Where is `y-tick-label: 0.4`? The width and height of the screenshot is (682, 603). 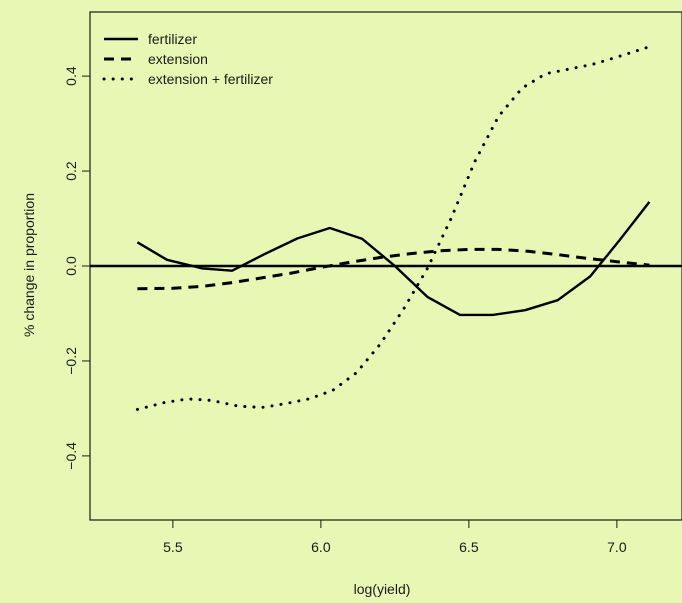
y-tick-label: 0.4 is located at coordinates (71, 76).